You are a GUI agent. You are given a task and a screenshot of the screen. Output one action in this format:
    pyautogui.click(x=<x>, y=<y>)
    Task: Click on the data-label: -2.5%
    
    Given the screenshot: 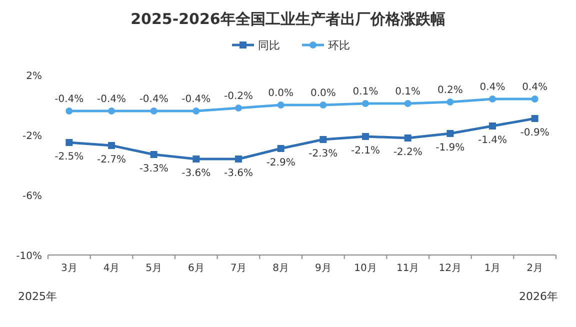 What is the action you would take?
    pyautogui.click(x=69, y=157)
    